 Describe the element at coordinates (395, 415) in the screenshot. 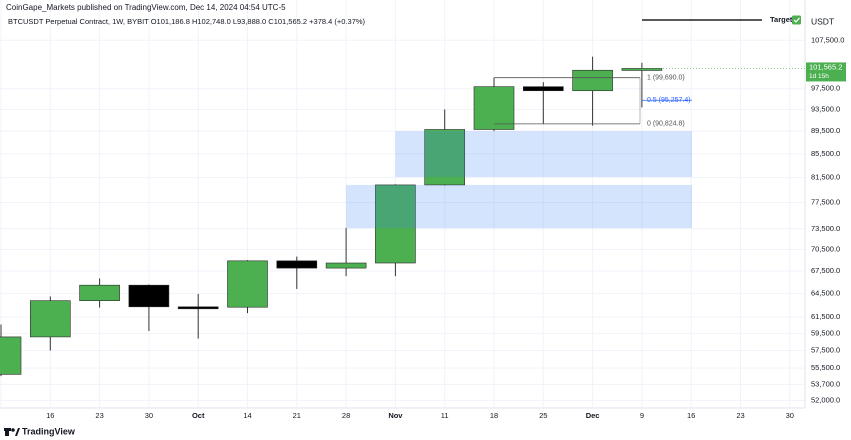

I see `x-tick-label: Nov` at that location.